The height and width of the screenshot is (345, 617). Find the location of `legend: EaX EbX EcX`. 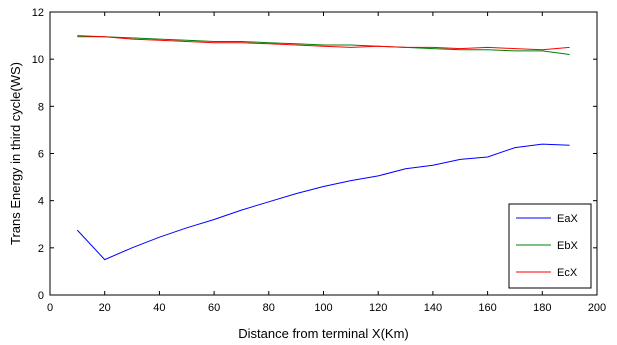

legend: EaX EbX EcX is located at coordinates (550, 246).